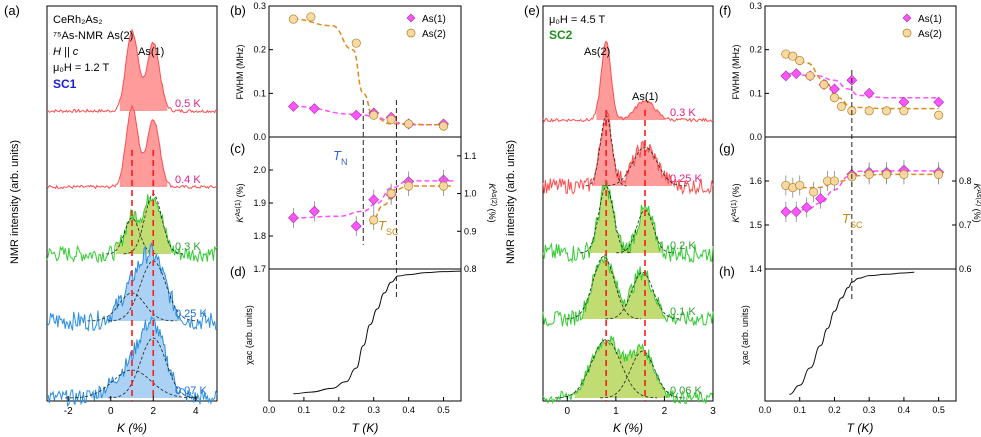 The height and width of the screenshot is (437, 981). What do you see at coordinates (68, 411) in the screenshot?
I see `x-tick-label: -2` at bounding box center [68, 411].